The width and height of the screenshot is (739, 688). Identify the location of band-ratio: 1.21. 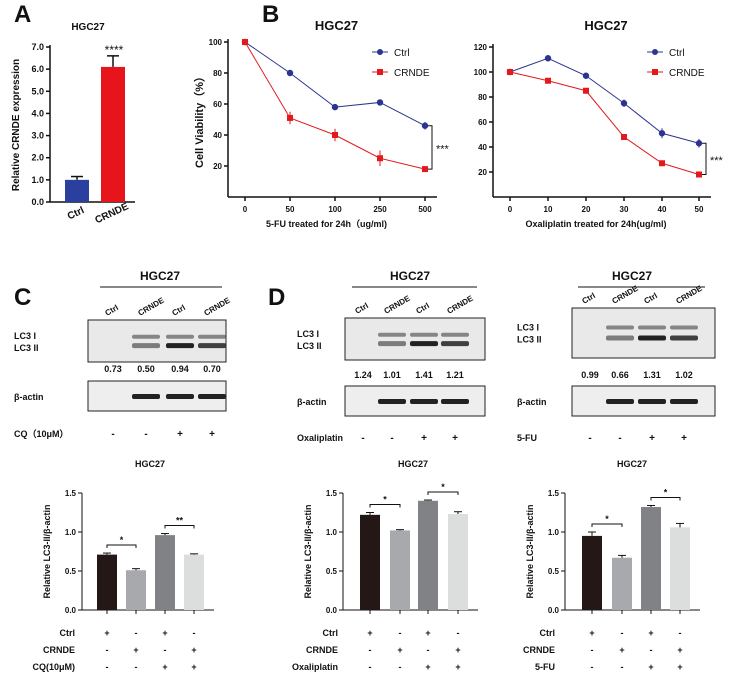
(455, 375).